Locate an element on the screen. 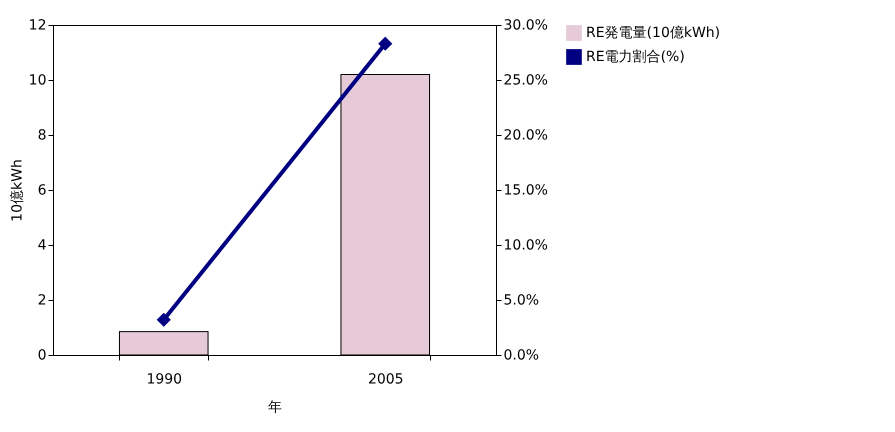  y2-tick-label: 10.0% is located at coordinates (526, 246).